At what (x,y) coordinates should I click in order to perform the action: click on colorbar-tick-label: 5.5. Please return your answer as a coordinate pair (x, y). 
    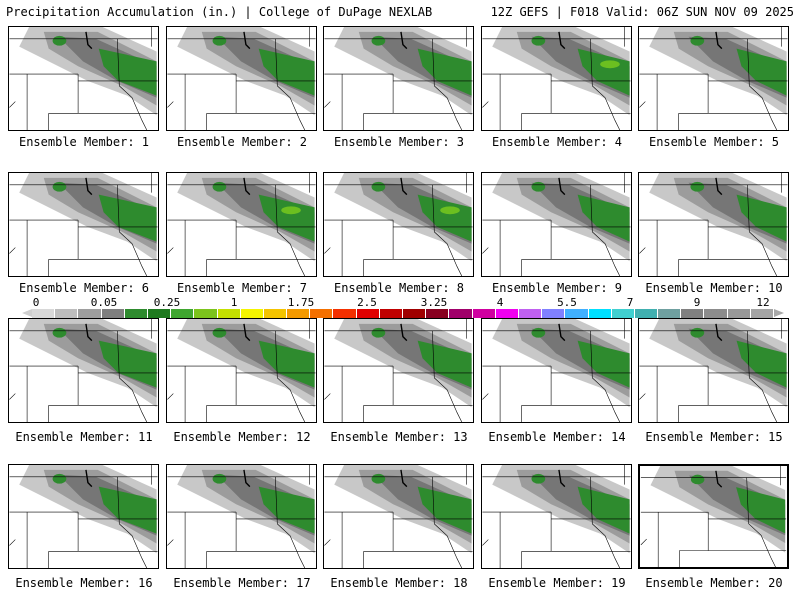
    Looking at the image, I should click on (567, 302).